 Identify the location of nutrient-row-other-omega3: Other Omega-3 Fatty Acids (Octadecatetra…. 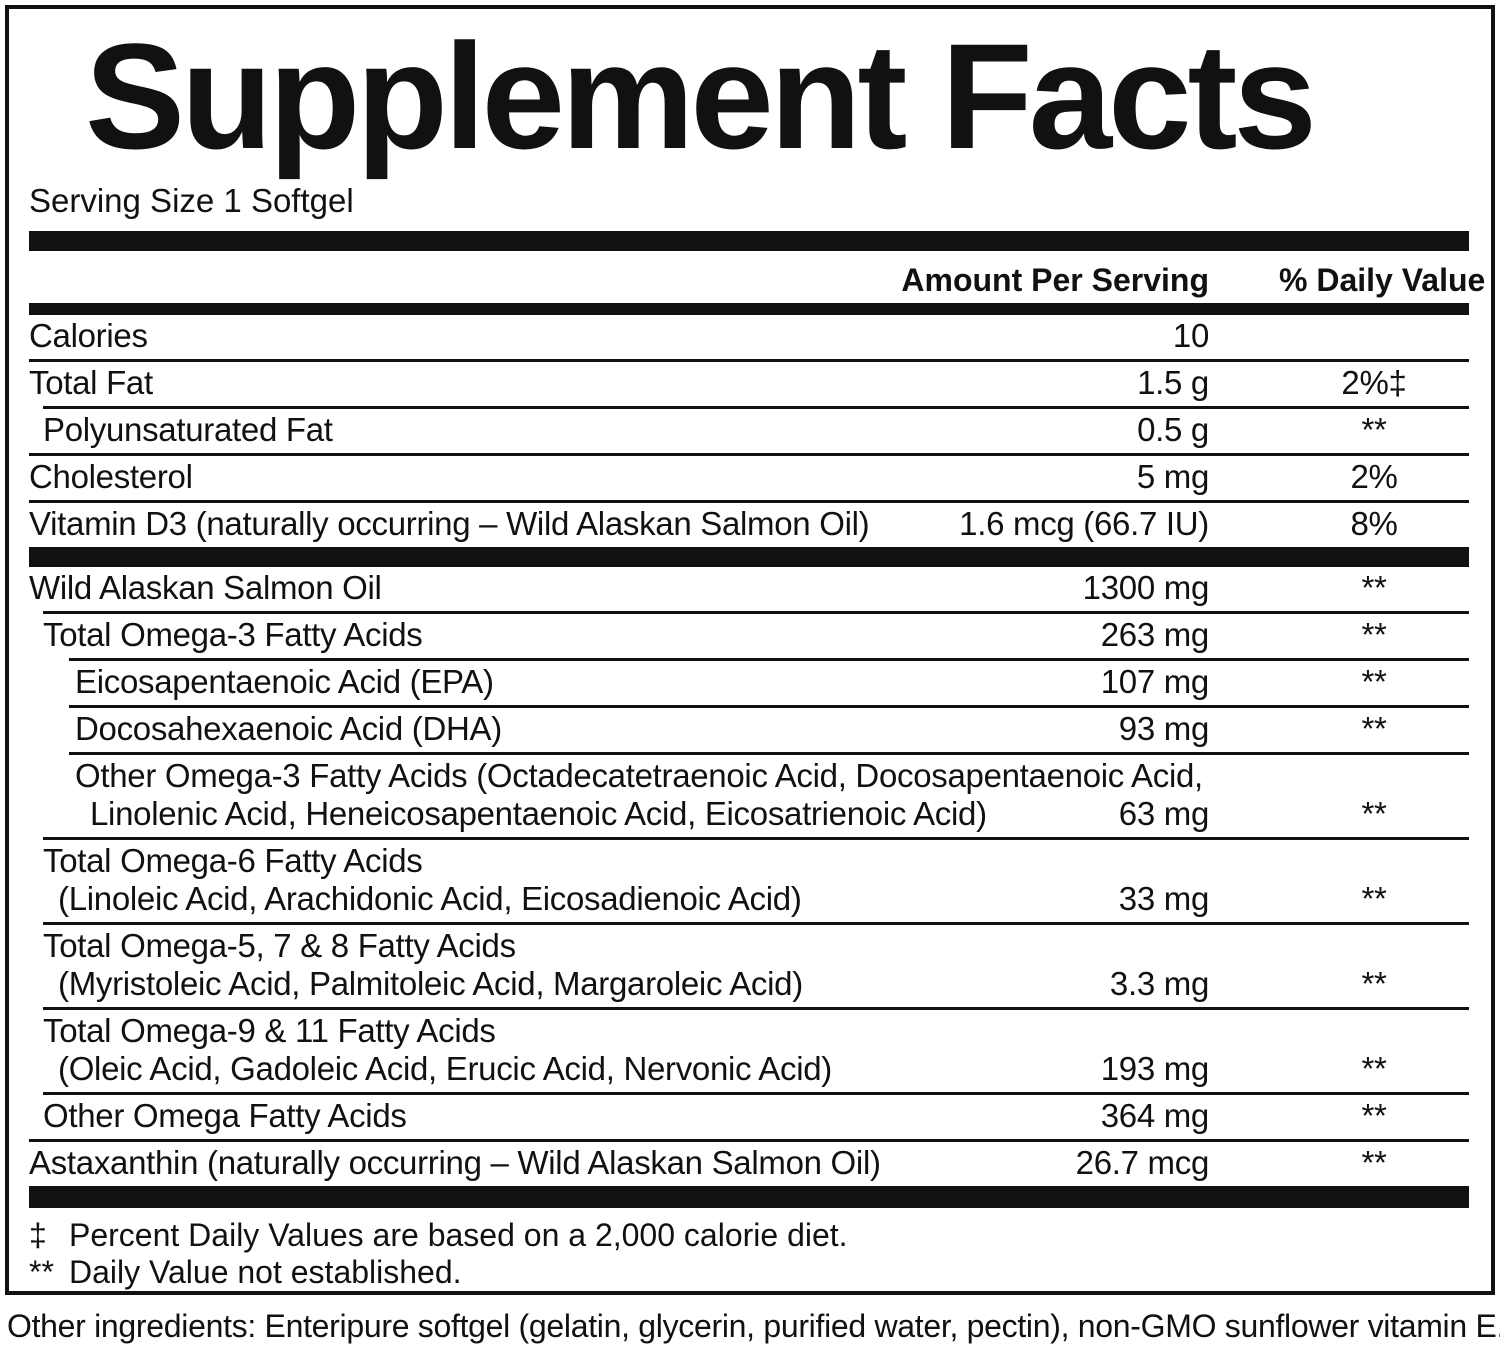
(749, 796).